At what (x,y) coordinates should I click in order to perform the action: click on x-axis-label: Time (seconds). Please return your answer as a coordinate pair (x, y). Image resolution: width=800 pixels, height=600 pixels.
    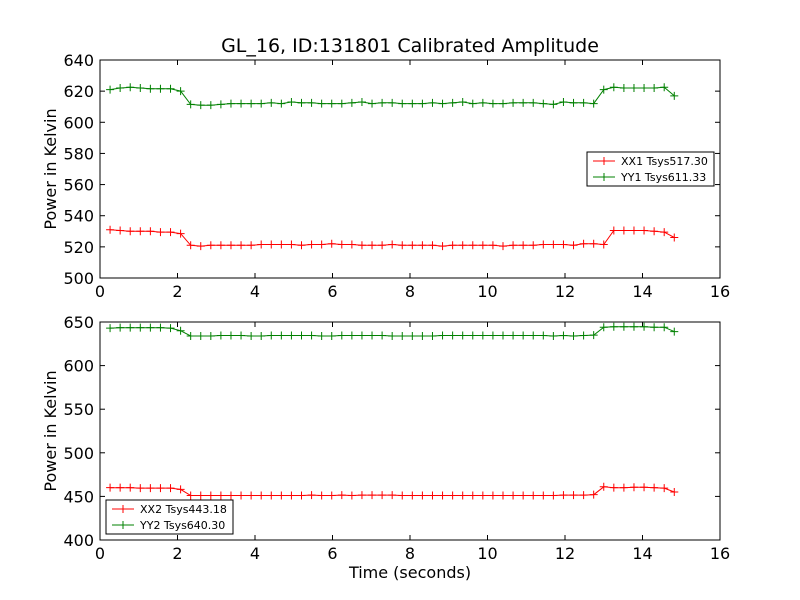
    Looking at the image, I should click on (409, 572).